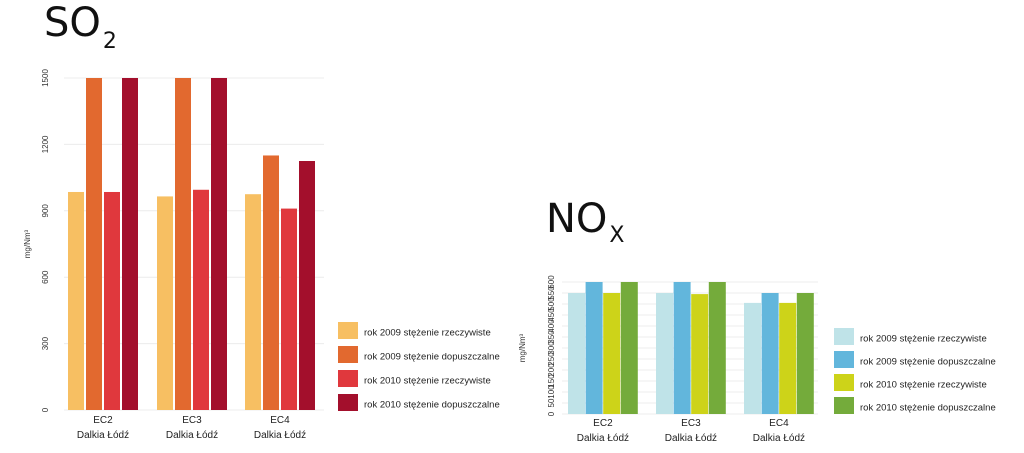 This screenshot has height=453, width=1024. What do you see at coordinates (551, 381) in the screenshot?
I see `y-tick-label: 150` at bounding box center [551, 381].